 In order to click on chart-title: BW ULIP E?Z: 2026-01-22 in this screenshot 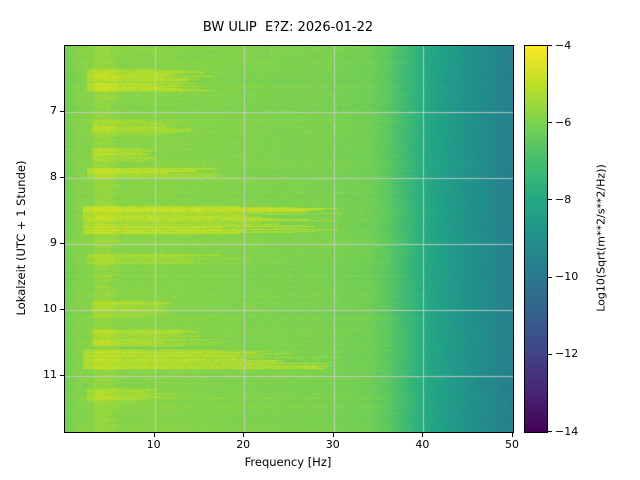, I will do `click(288, 27)`.